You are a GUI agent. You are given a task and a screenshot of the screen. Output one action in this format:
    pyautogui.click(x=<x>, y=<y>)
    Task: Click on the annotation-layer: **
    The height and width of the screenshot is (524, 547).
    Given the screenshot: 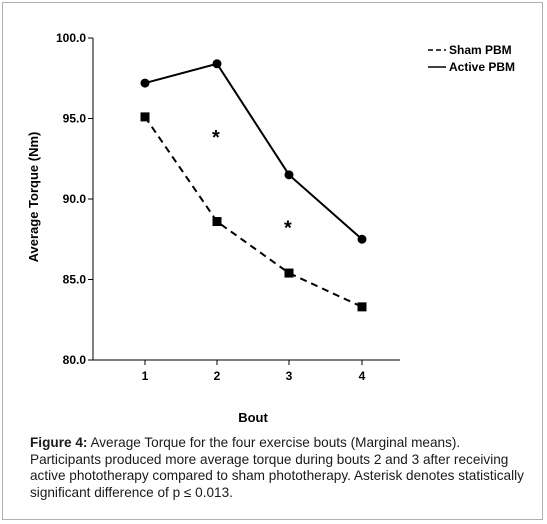 What is the action you would take?
    pyautogui.click(x=252, y=183)
    